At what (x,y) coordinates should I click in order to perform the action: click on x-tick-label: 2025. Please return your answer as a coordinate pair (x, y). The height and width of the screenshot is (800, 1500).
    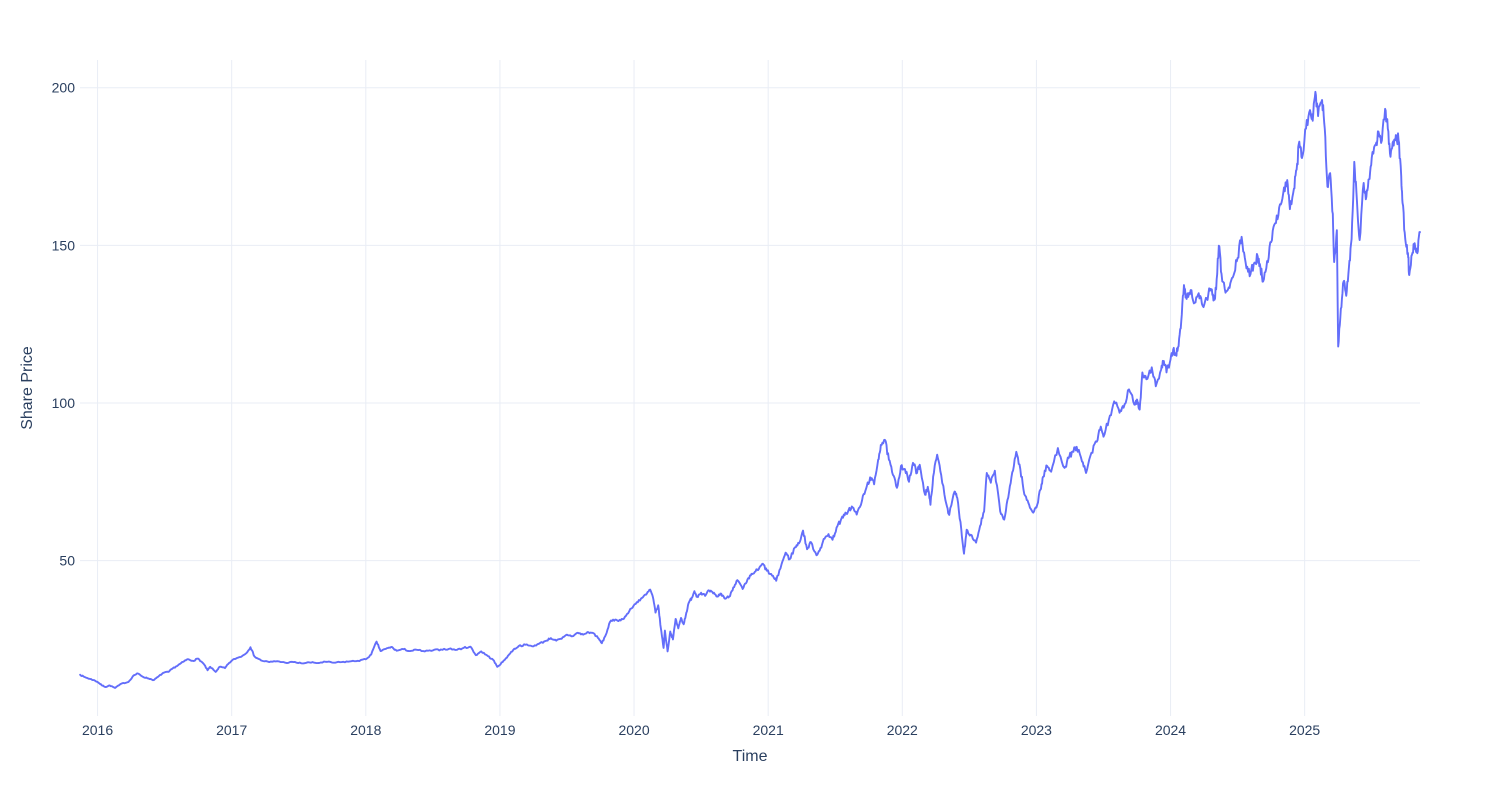
    Looking at the image, I should click on (1304, 730).